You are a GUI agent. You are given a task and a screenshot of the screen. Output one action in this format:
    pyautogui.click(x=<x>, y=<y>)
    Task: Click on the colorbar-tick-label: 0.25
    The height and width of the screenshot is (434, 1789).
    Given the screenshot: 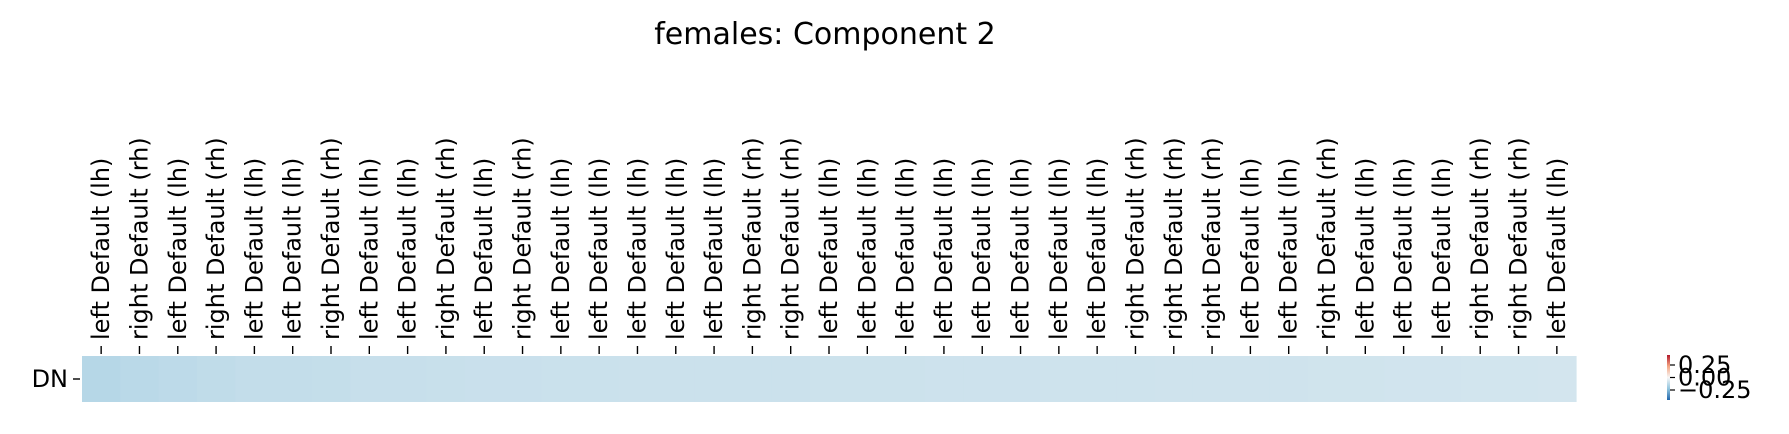 What is the action you would take?
    pyautogui.click(x=1704, y=365)
    